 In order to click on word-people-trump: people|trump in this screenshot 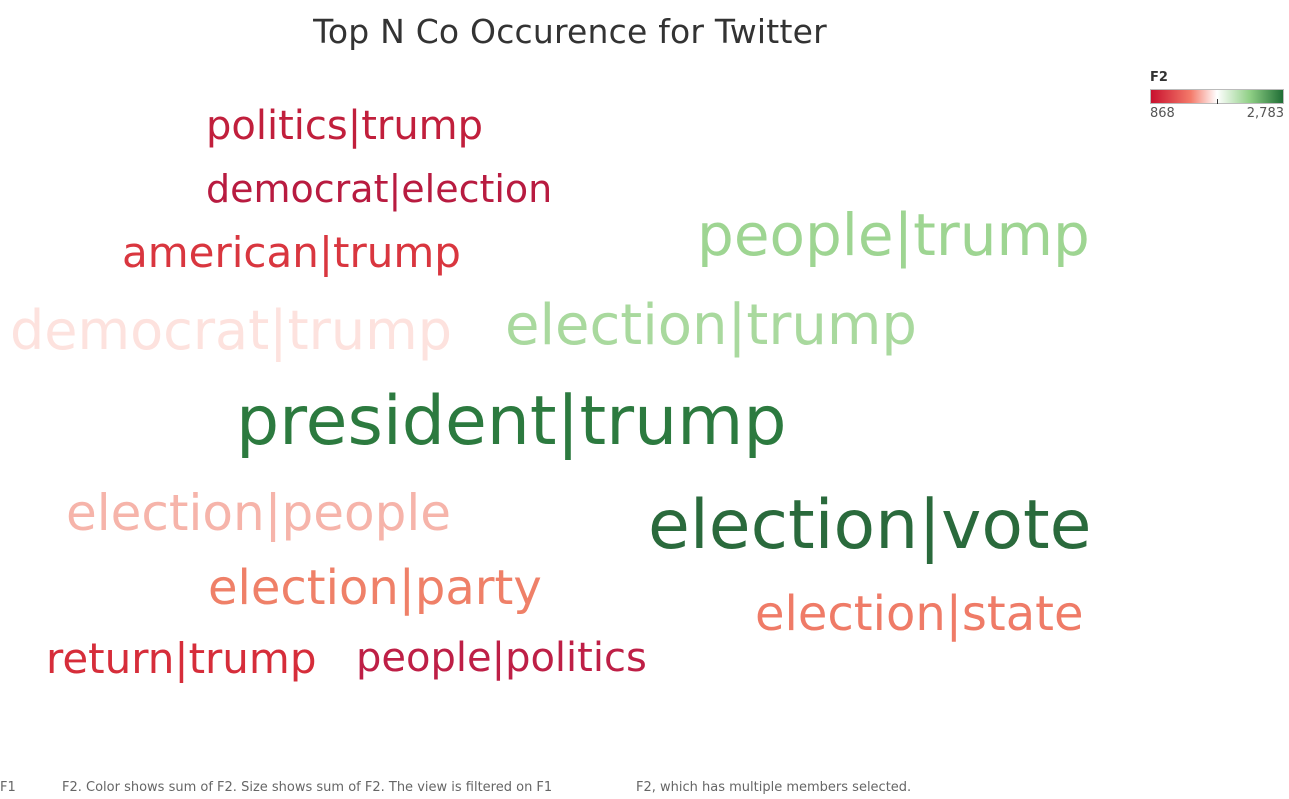, I will do `click(893, 235)`.